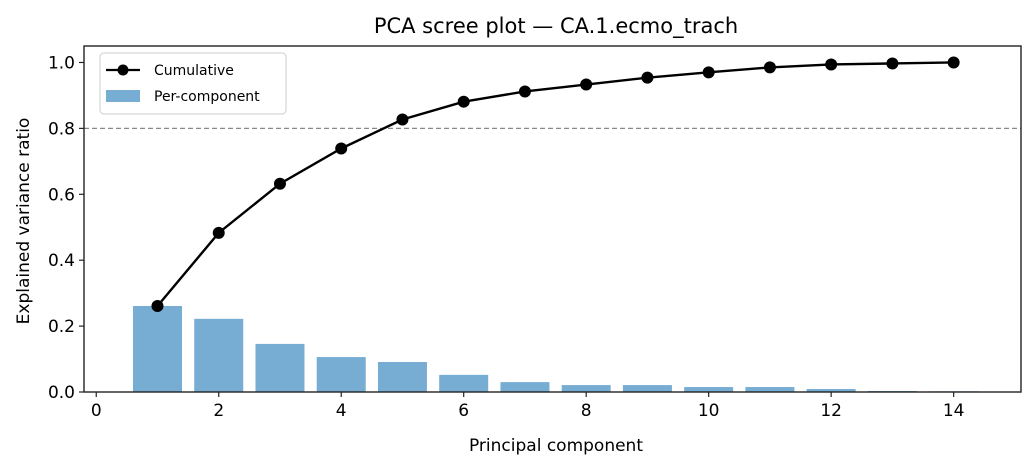 The image size is (1036, 470). Describe the element at coordinates (556, 26) in the screenshot. I see `chart-title: PCA scree plot — CA.1.ecmo_trach` at that location.